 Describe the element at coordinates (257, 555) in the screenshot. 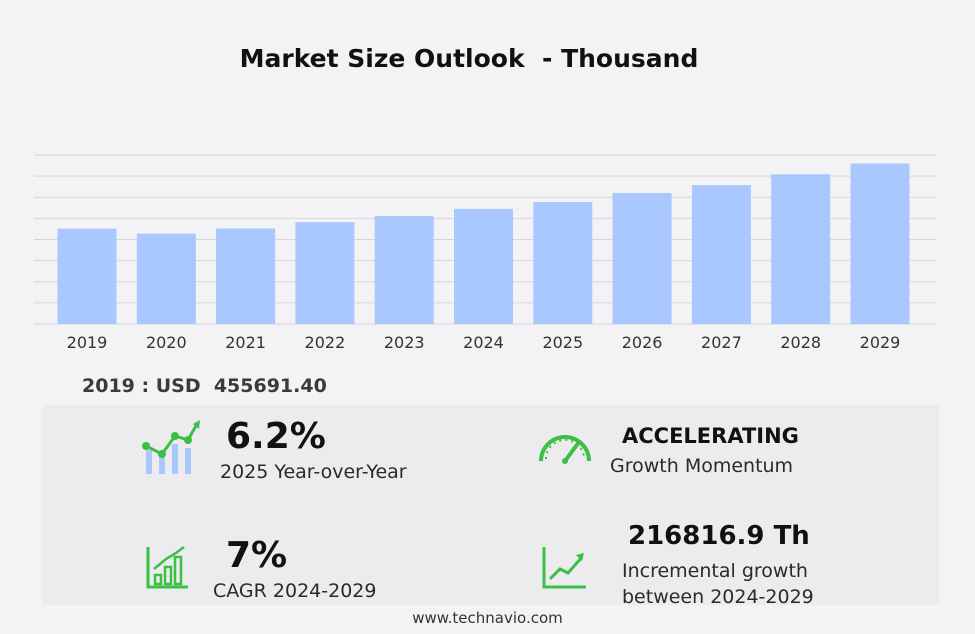

I see `cagr-value: 7%` at that location.